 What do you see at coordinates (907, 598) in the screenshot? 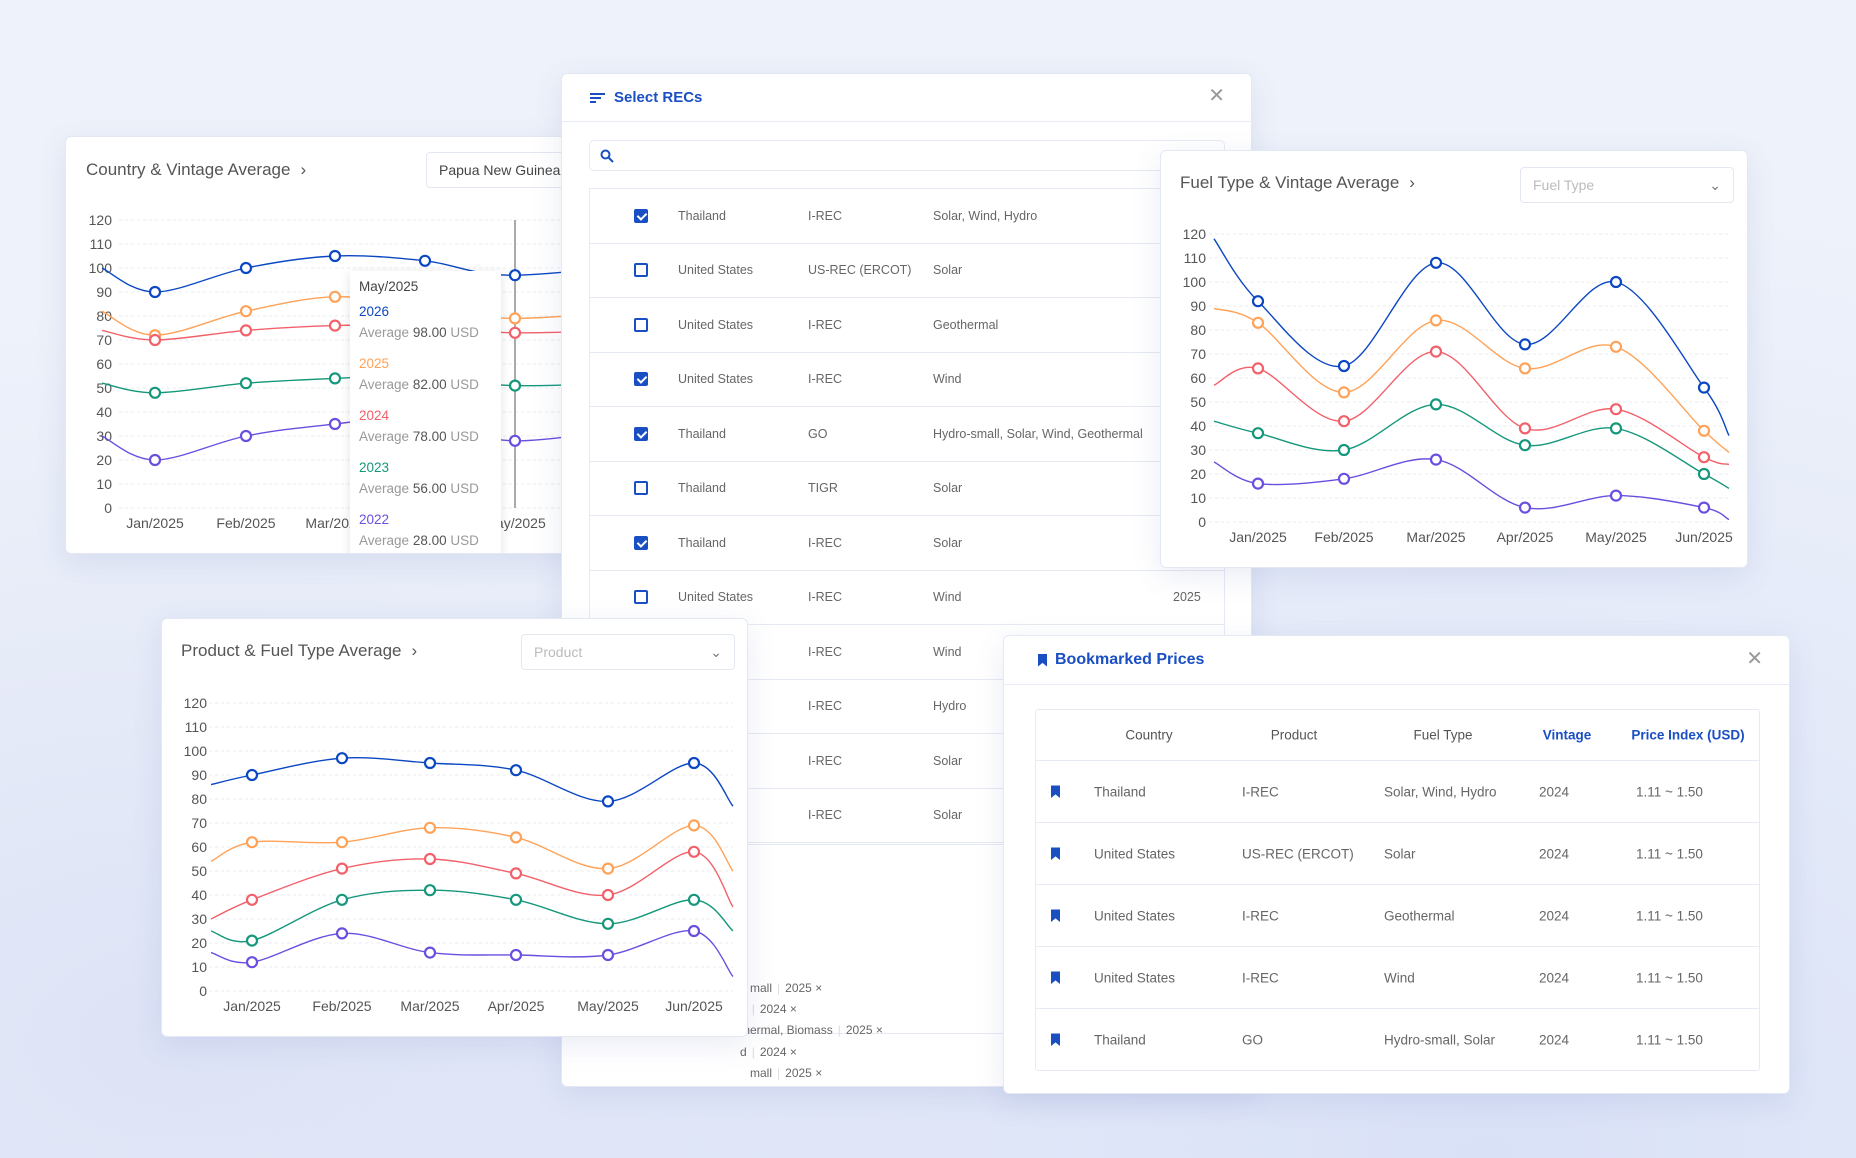
I see `table-row: United States I-REC Wind 2025` at bounding box center [907, 598].